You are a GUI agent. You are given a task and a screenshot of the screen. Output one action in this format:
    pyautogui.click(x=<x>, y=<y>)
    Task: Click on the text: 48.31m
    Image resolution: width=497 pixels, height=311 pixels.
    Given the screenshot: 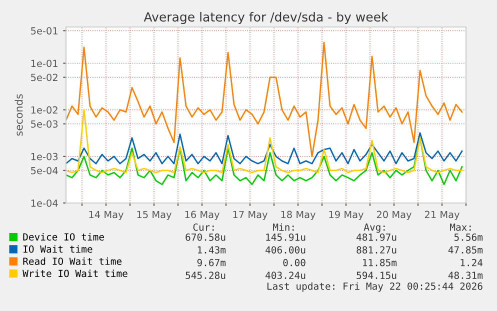 What is the action you would take?
    pyautogui.click(x=465, y=276)
    